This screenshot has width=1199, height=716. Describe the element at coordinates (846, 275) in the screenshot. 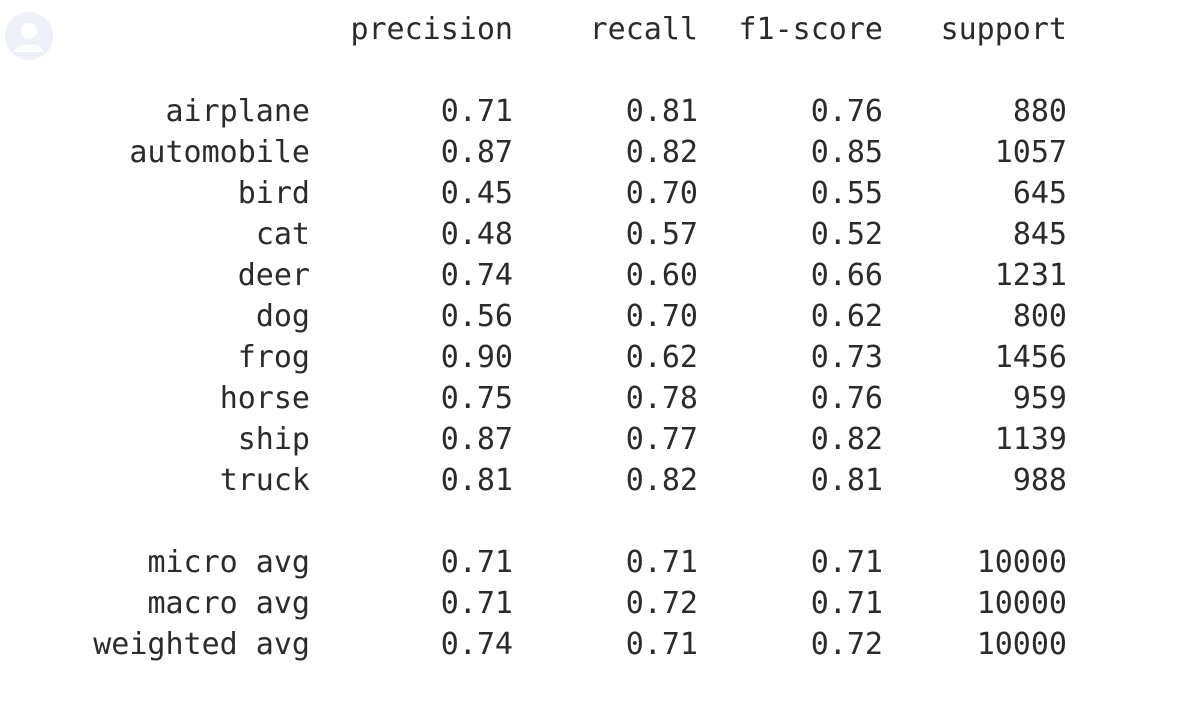

I see `row-f1-score: 0.66` at that location.